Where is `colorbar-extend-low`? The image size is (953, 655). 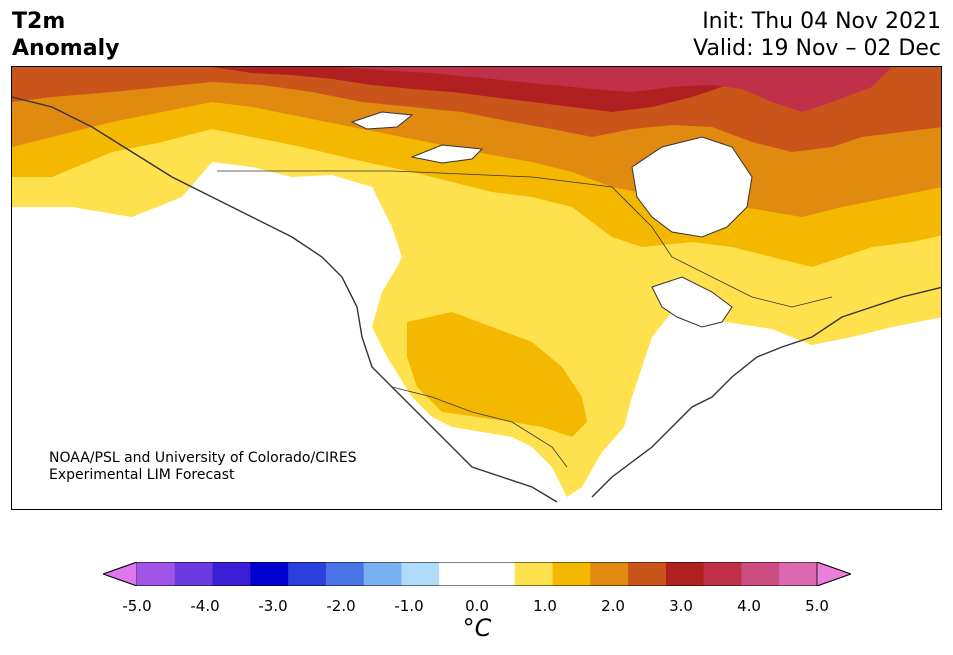
colorbar-extend-low is located at coordinates (120, 574).